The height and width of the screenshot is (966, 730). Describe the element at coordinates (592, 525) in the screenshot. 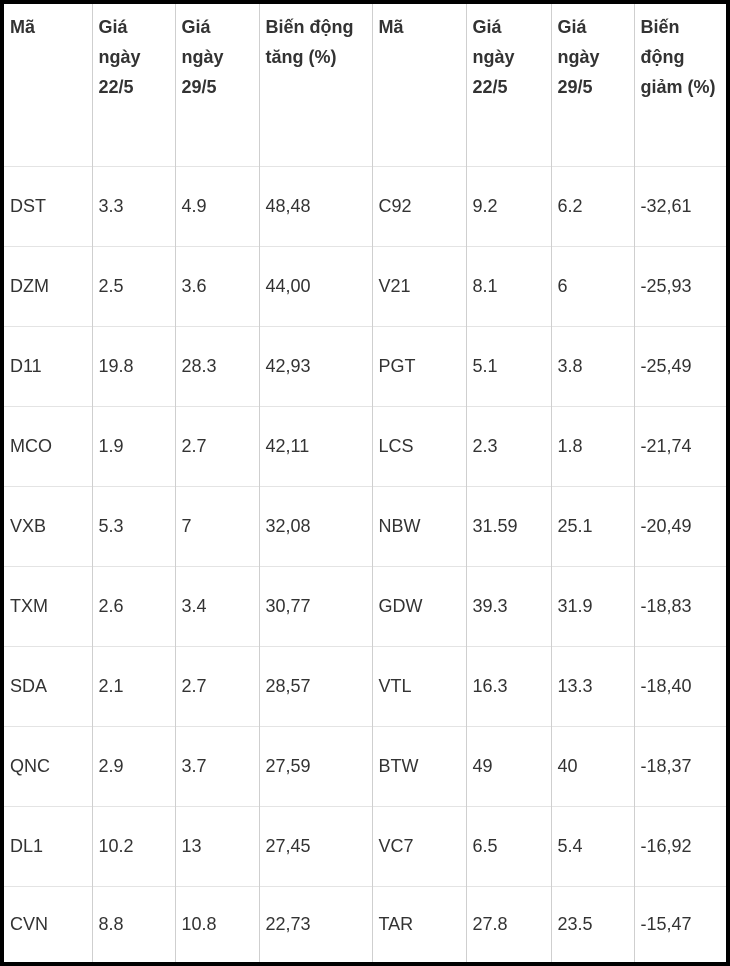

I see `loser-price-29-5-cell: 25.1` at that location.